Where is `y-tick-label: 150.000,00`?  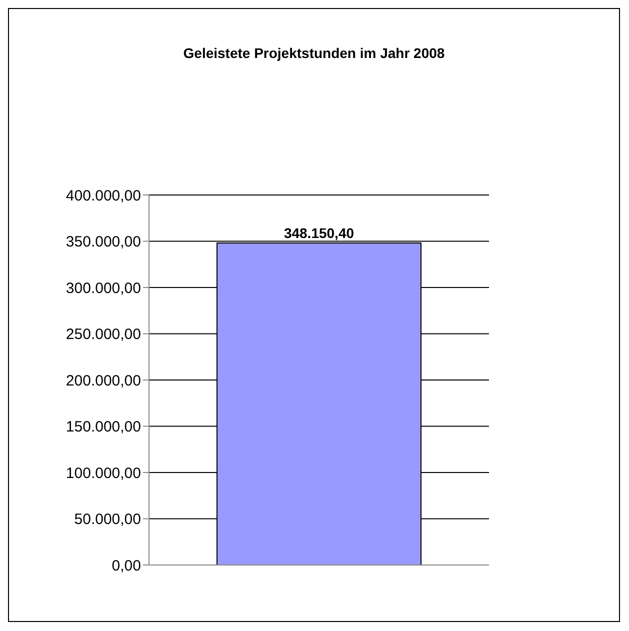
y-tick-label: 150.000,00 is located at coordinates (103, 427).